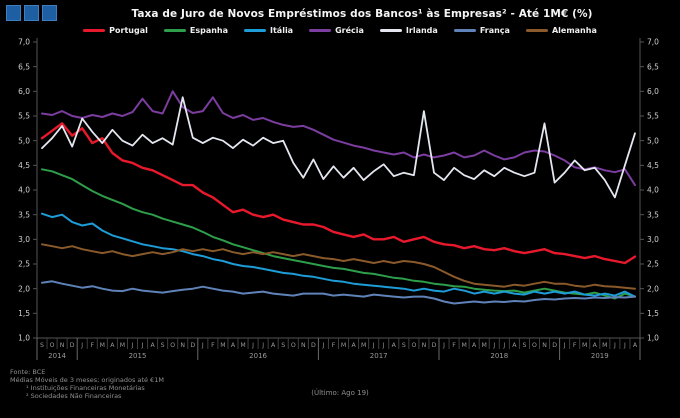  I want to click on y-tick-label-right: 4,0, so click(653, 190).